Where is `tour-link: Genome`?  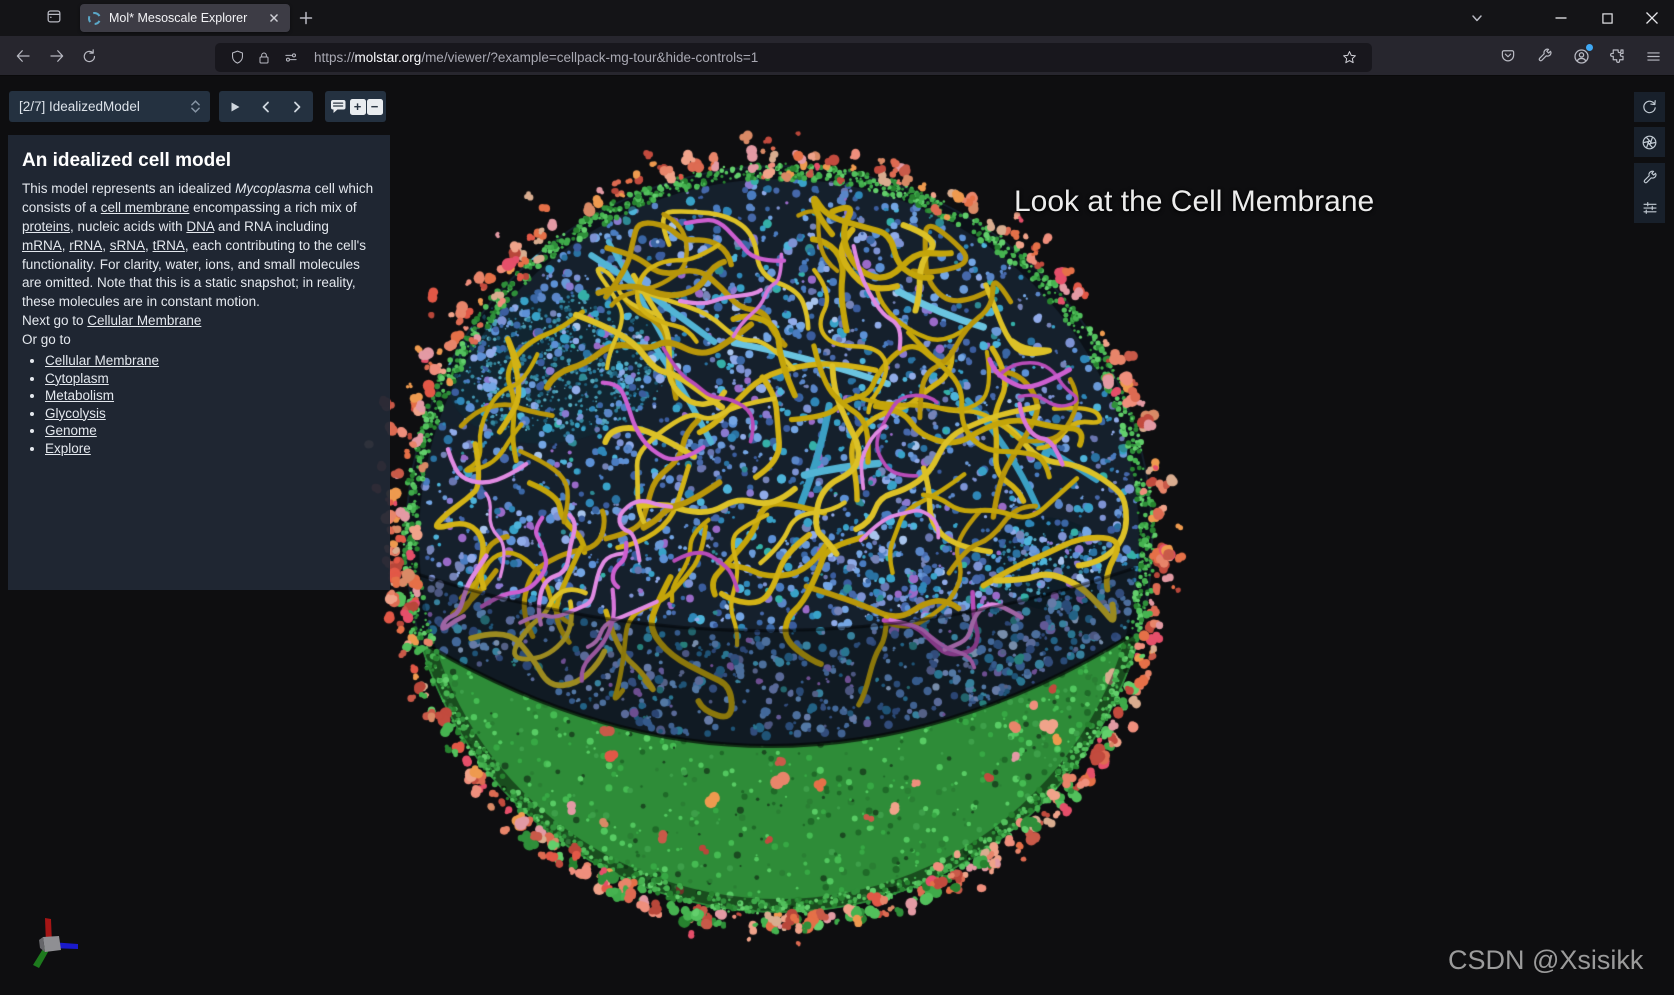 tour-link: Genome is located at coordinates (71, 431).